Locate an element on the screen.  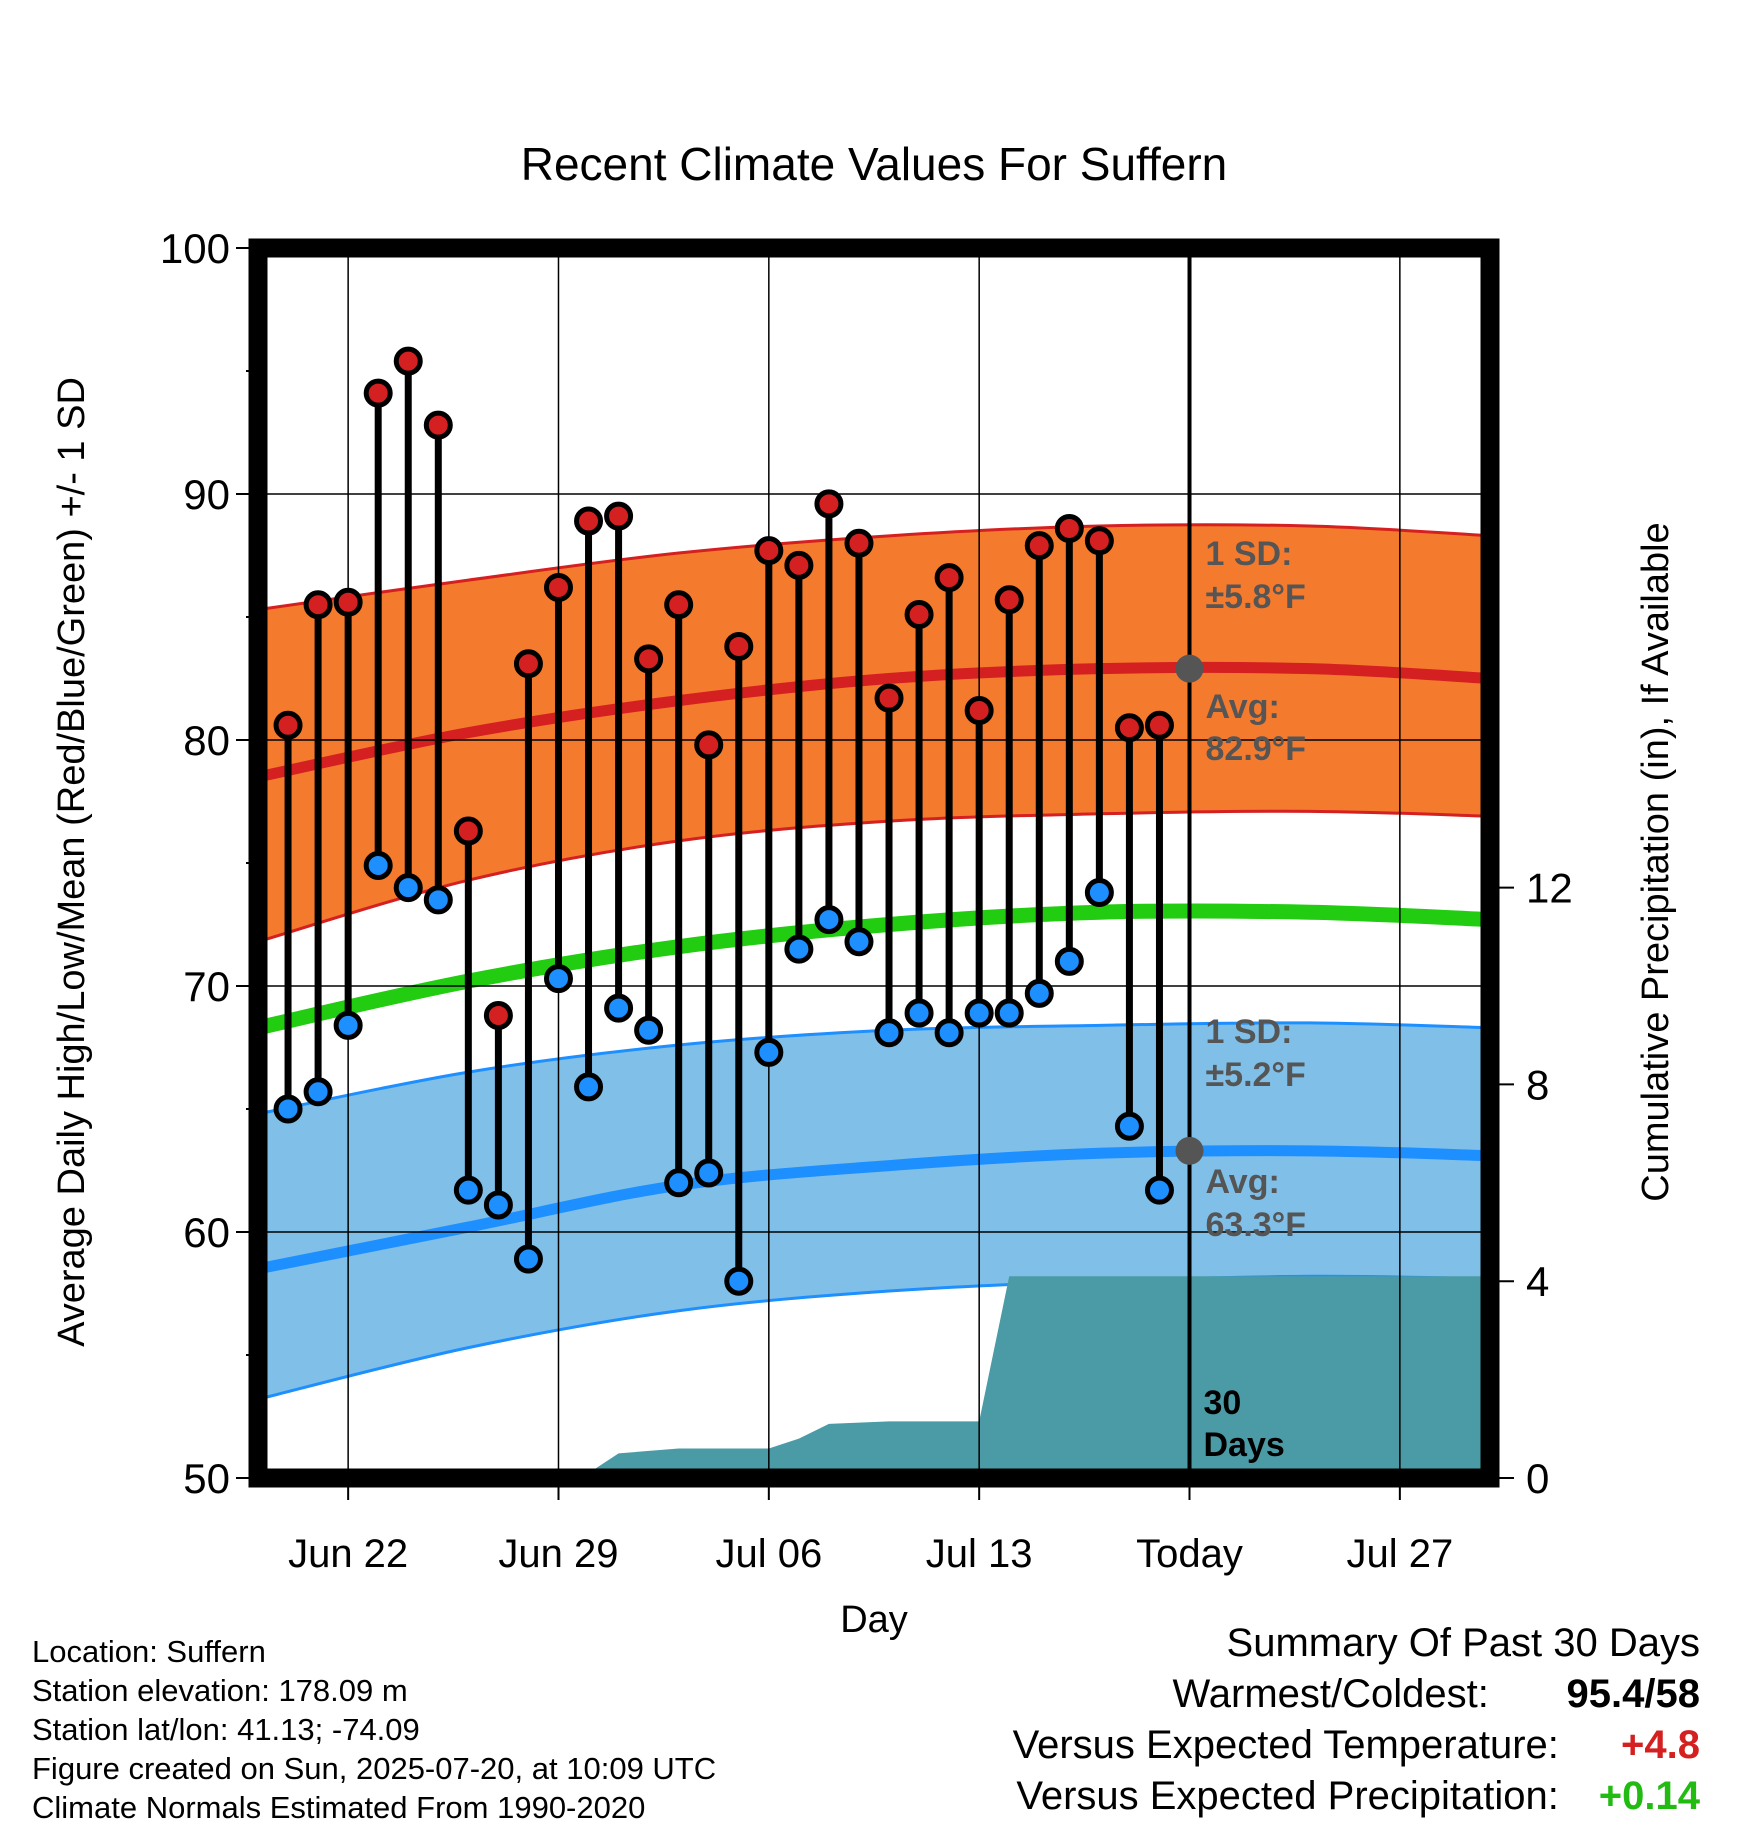
latlon-text: Station lat/lon: 41.13; -74.09 is located at coordinates (226, 1729).